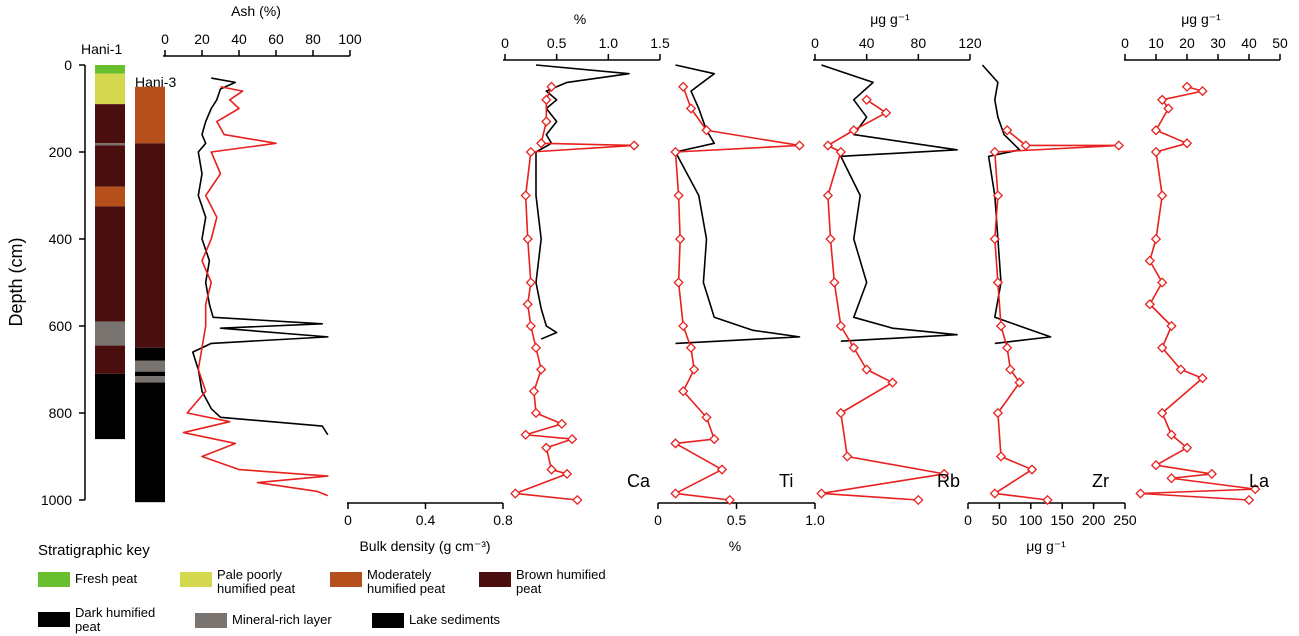  I want to click on swatch-dark-peat, so click(54, 619).